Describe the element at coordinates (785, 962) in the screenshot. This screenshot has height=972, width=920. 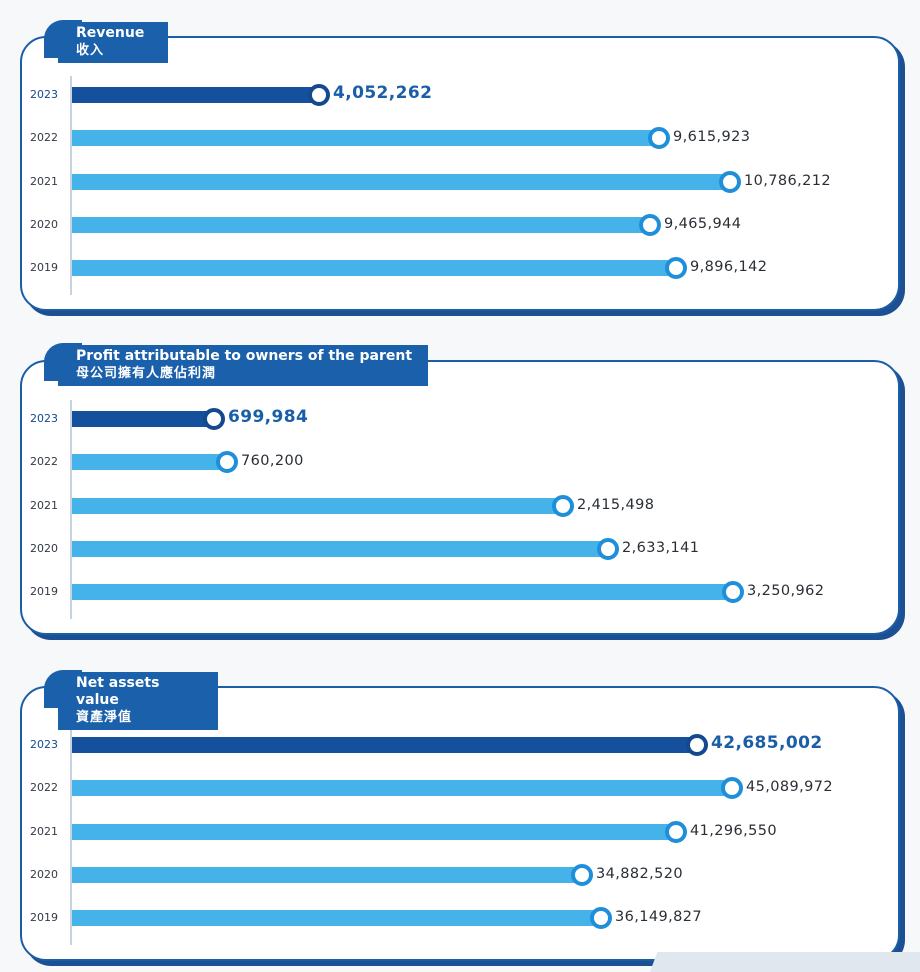
I see `page-corner-decoration` at that location.